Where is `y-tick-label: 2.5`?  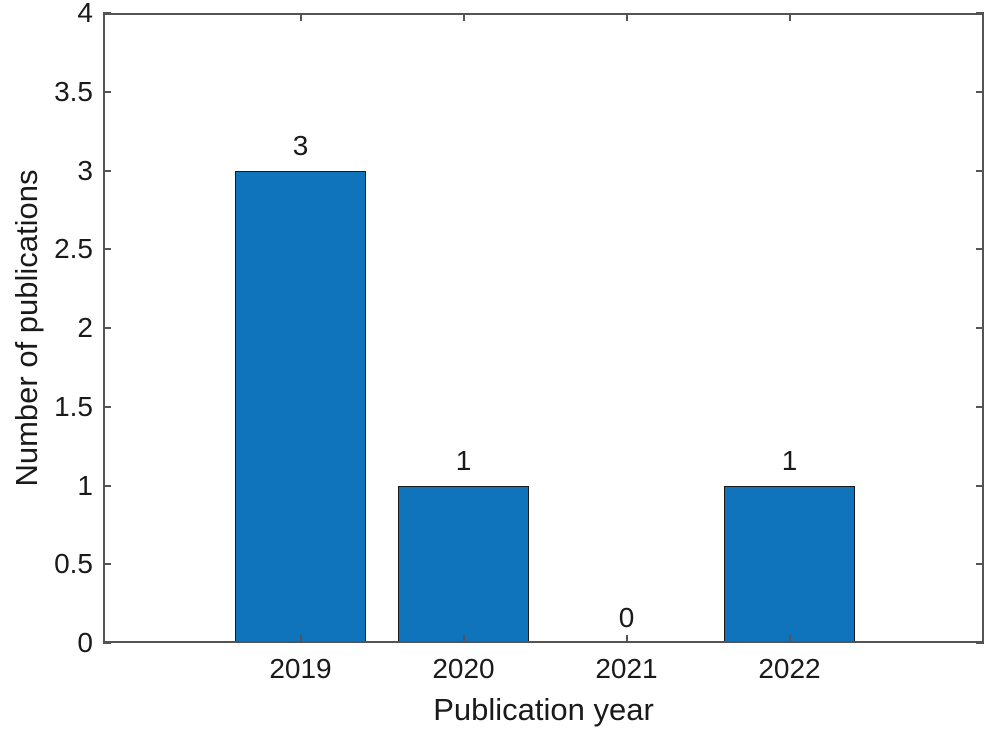
y-tick-label: 2.5 is located at coordinates (73, 249).